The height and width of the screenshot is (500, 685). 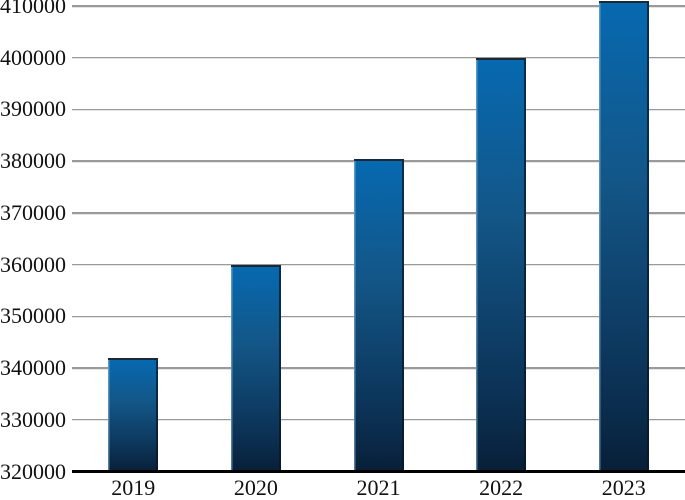 I want to click on y-axis-tick-label: 320000, so click(x=33, y=471).